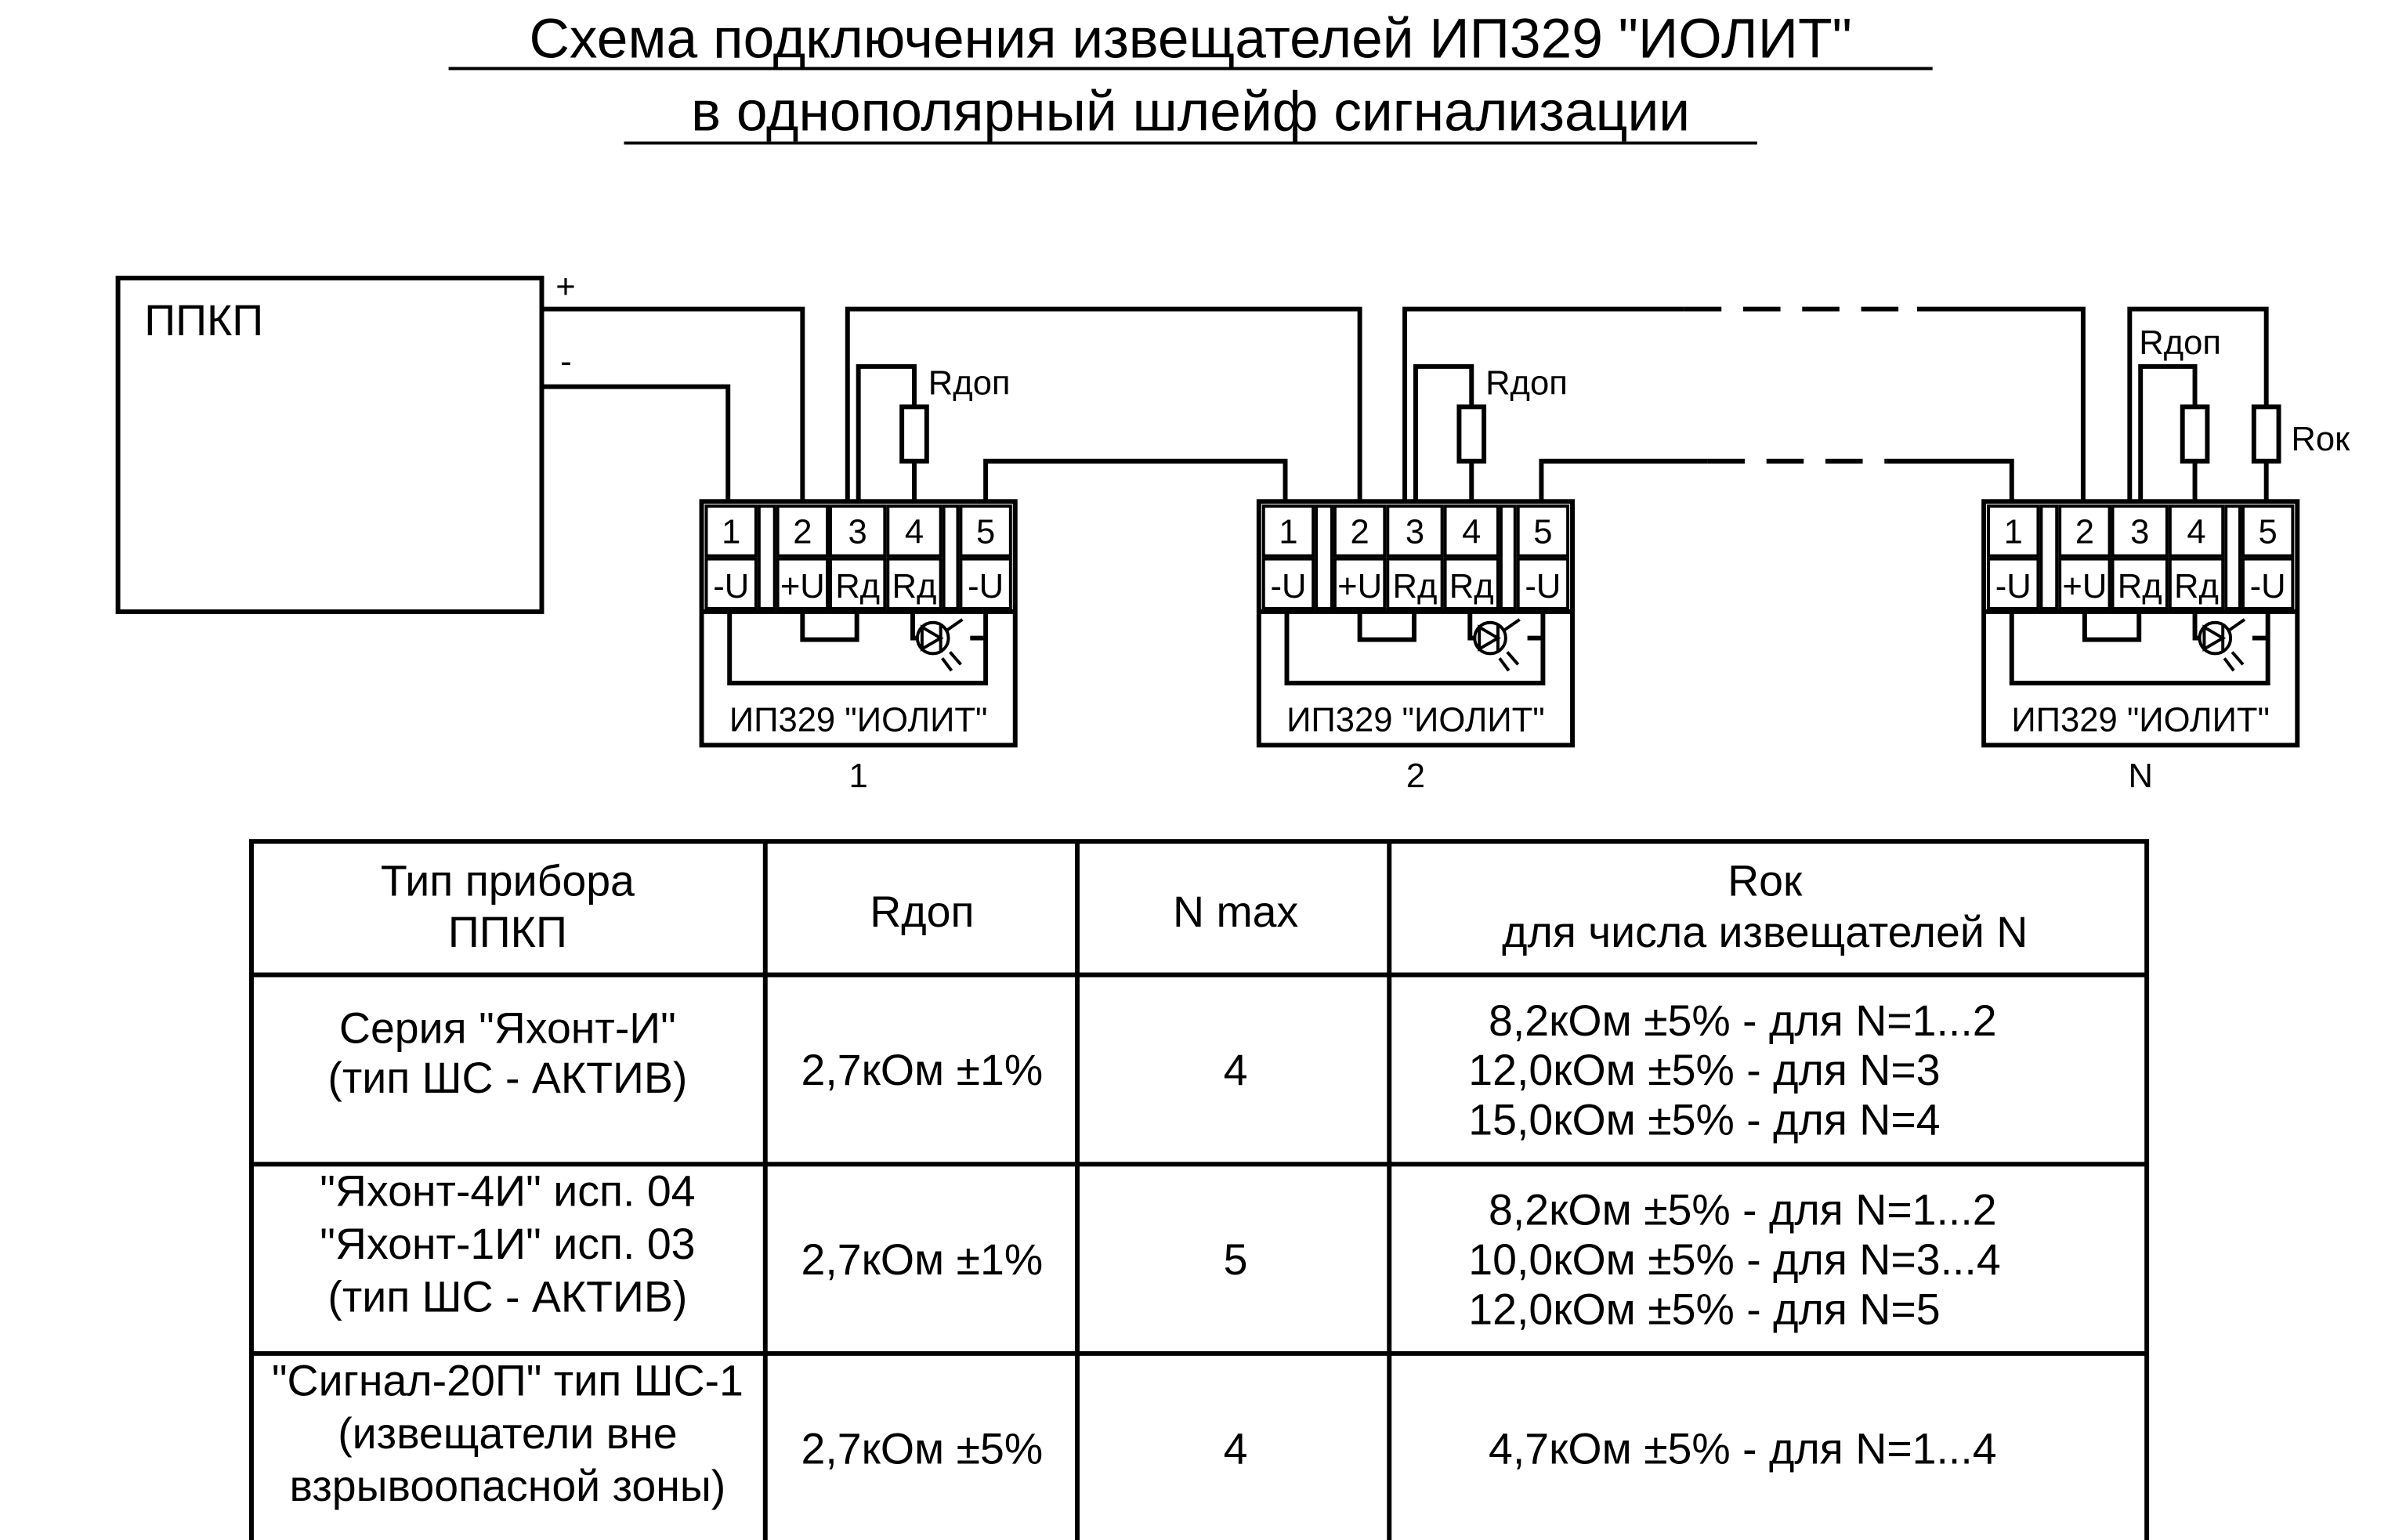 The width and height of the screenshot is (2406, 1540). Describe the element at coordinates (1236, 1259) in the screenshot. I see `nmax-value: 5` at that location.